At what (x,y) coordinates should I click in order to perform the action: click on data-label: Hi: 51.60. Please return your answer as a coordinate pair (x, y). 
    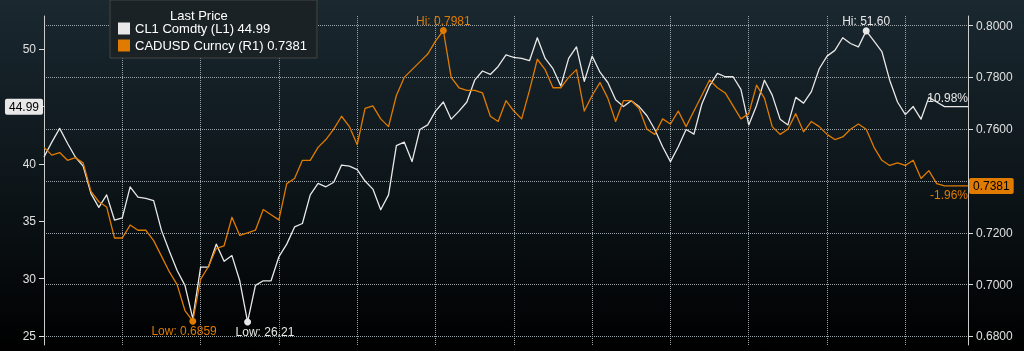
    Looking at the image, I should click on (866, 20).